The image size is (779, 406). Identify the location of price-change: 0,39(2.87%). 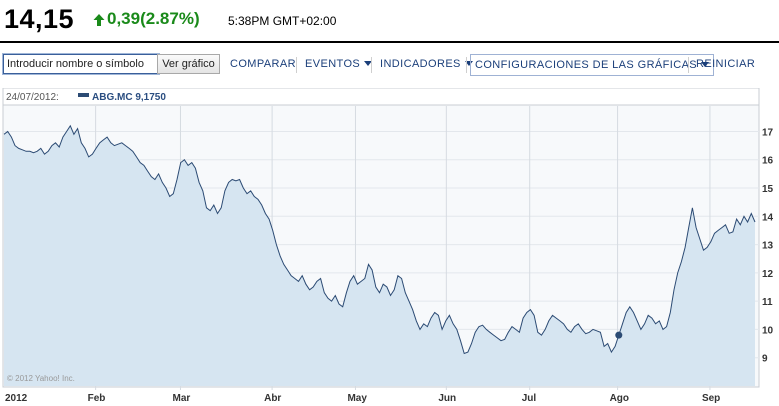
(153, 19).